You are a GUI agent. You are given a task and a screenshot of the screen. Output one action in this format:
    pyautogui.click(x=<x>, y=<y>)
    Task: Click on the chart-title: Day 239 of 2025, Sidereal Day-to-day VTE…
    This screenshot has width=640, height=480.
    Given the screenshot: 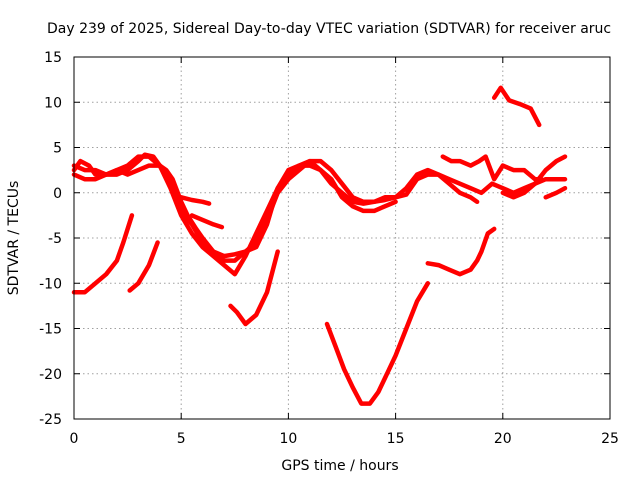 What is the action you would take?
    pyautogui.click(x=329, y=29)
    